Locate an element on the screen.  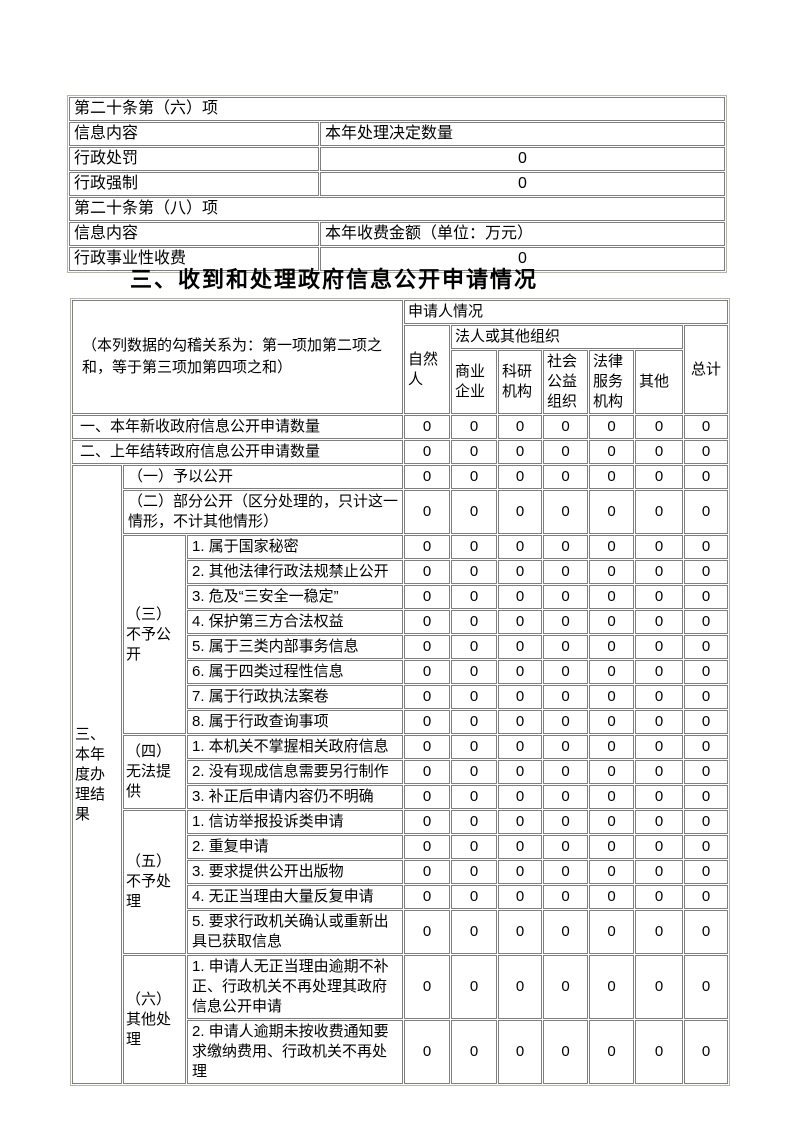
item-label: 4. 保护第三方合法权益 is located at coordinates (295, 622).